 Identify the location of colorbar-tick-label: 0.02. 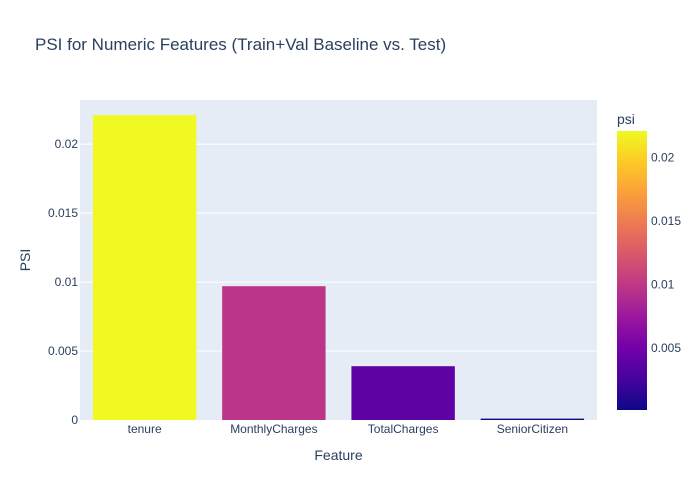
(663, 158).